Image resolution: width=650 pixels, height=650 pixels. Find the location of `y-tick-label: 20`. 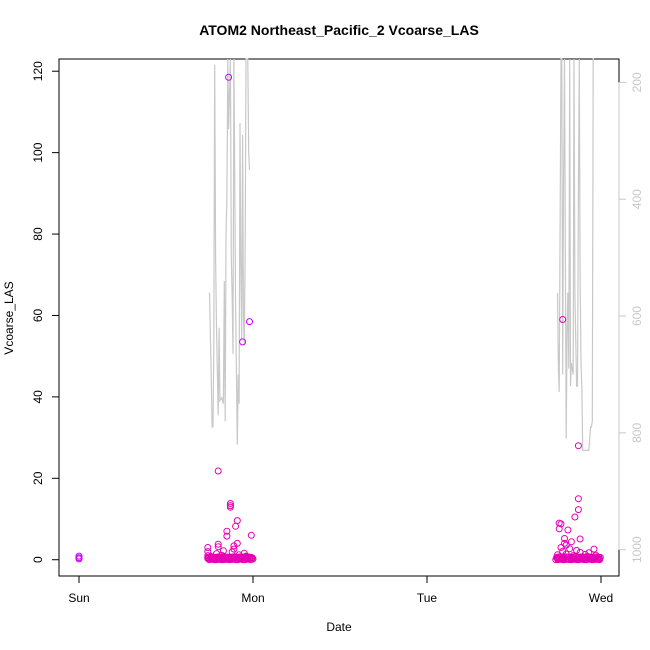

y-tick-label: 20 is located at coordinates (38, 478).